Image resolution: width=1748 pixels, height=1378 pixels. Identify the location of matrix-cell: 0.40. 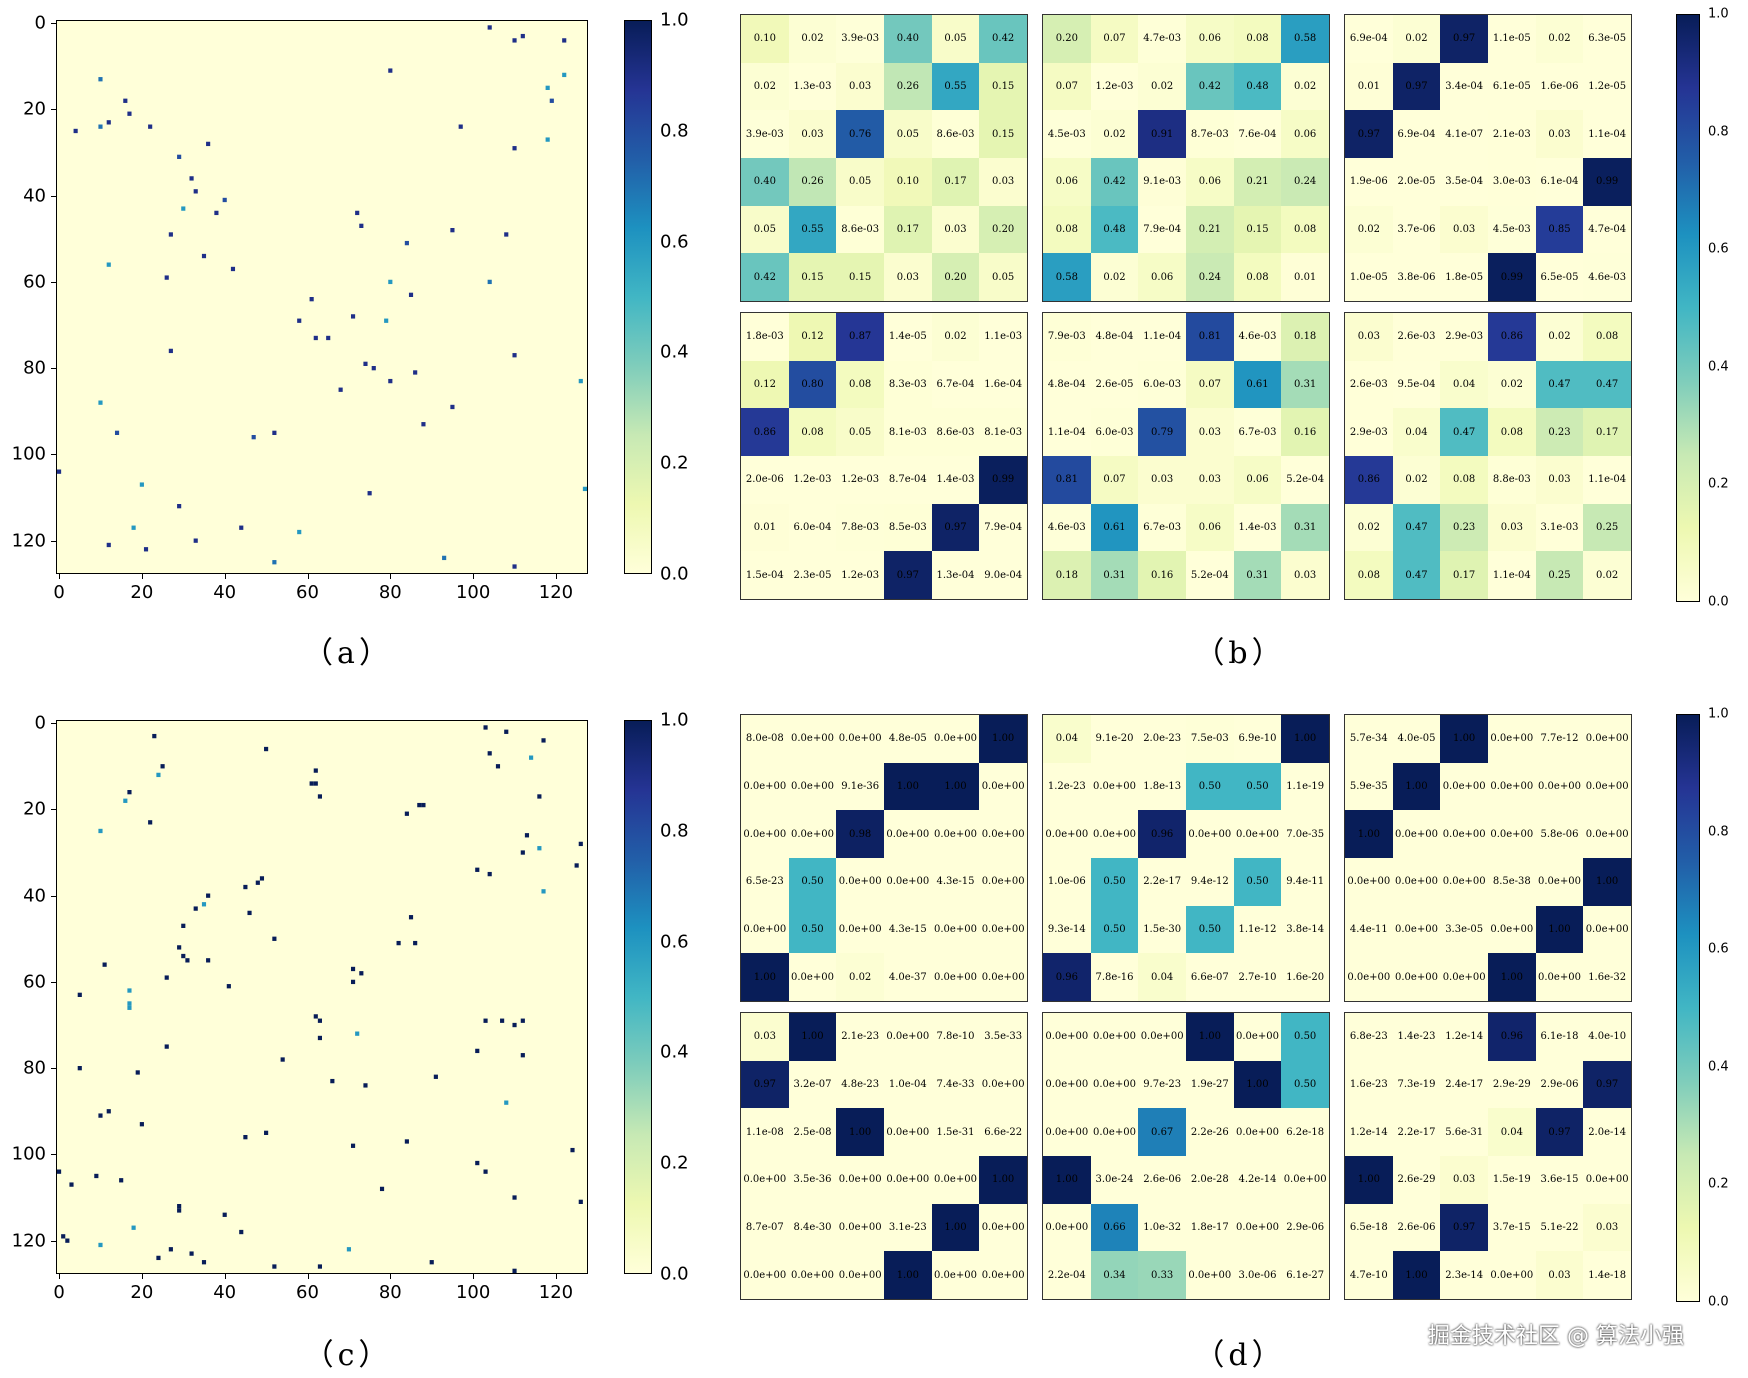
(908, 39).